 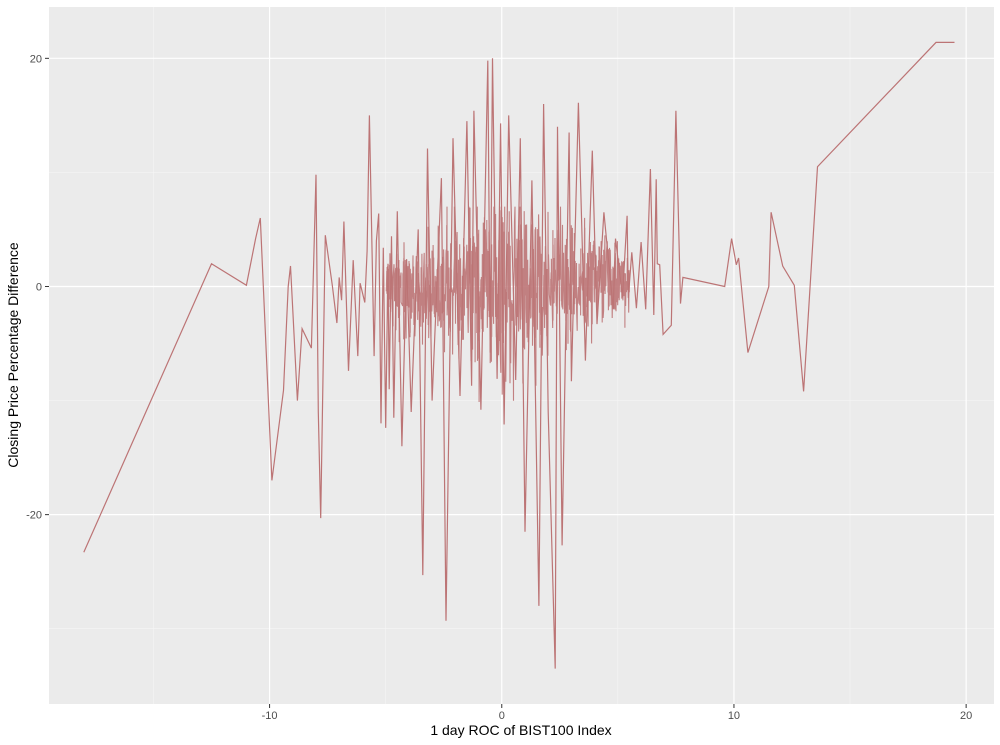 What do you see at coordinates (734, 716) in the screenshot?
I see `x-tick-label: 10` at bounding box center [734, 716].